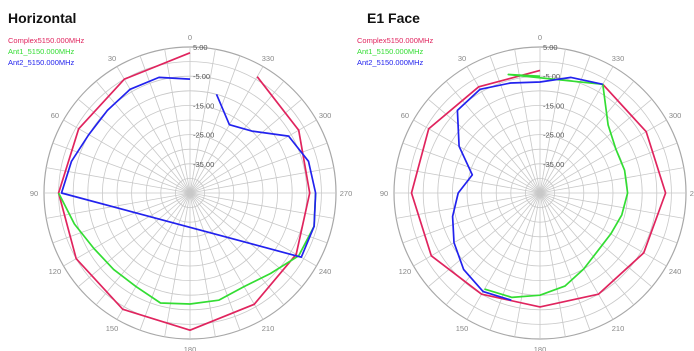 This screenshot has width=694, height=351. I want to click on legend-entry-complex: Complex5150.000MHz, so click(395, 40).